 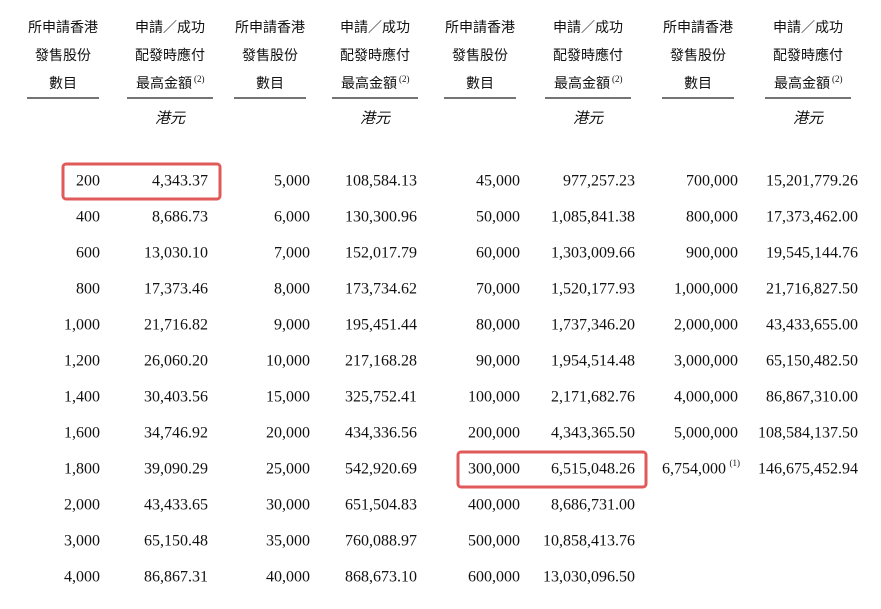 I want to click on footnote-mark: (1), so click(x=735, y=463).